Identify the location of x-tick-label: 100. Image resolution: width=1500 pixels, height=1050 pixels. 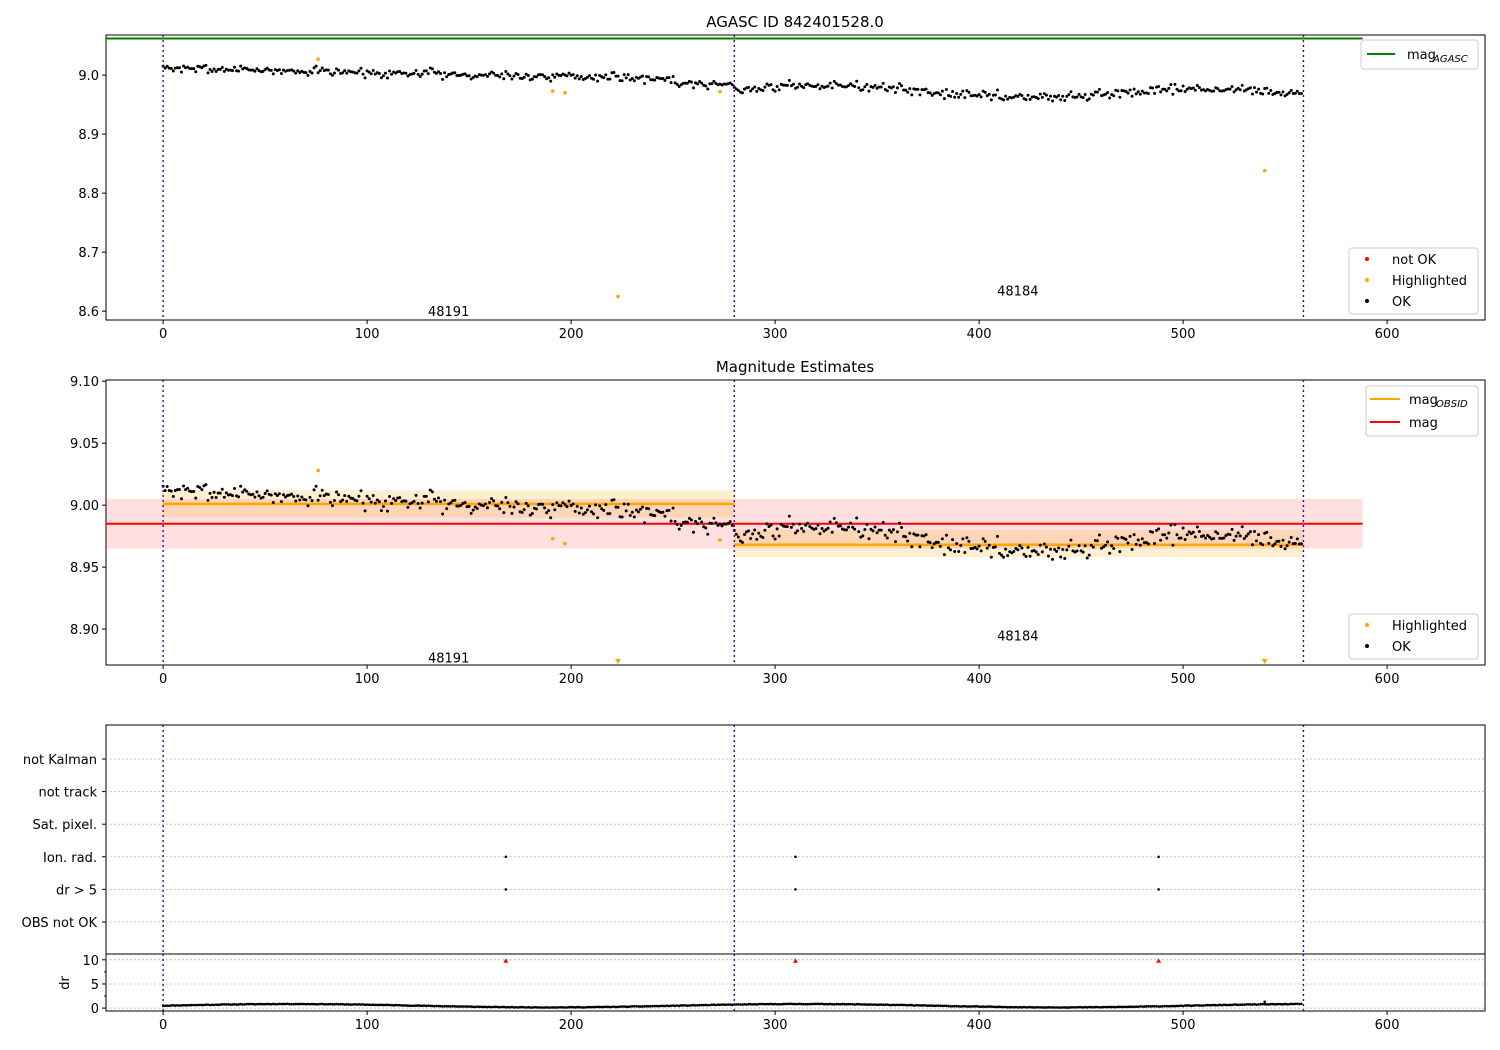
(367, 1025).